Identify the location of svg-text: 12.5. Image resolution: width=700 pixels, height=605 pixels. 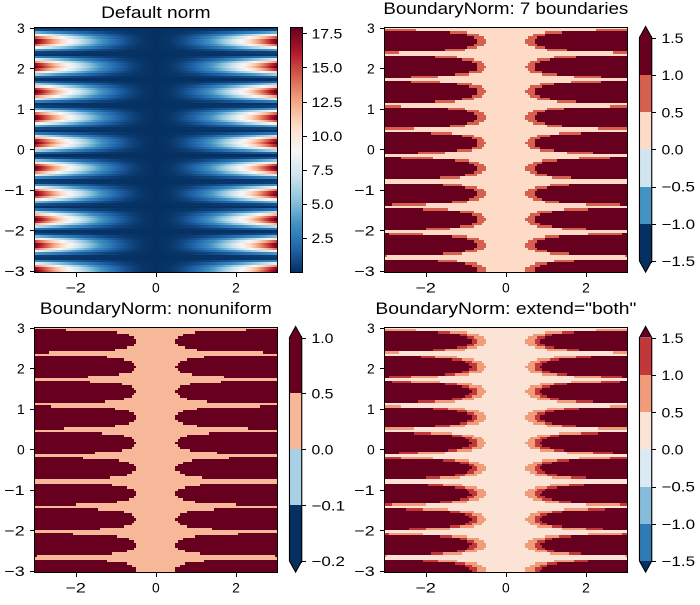
(326, 102).